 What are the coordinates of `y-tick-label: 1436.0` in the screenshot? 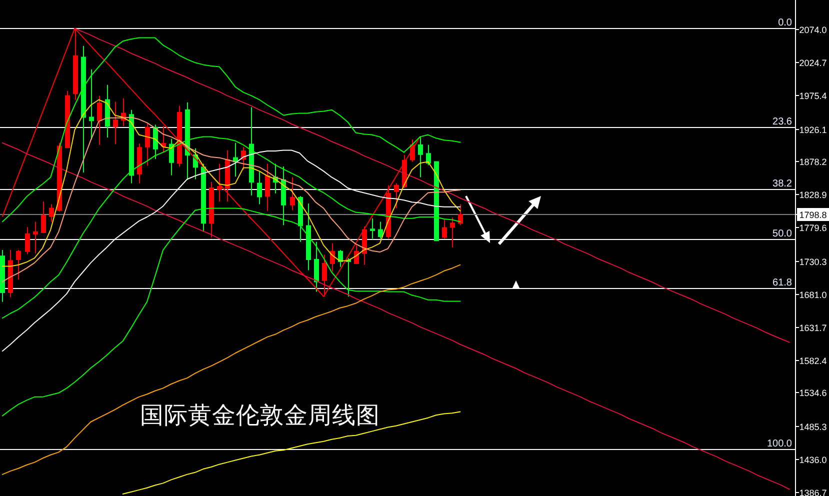 It's located at (813, 459).